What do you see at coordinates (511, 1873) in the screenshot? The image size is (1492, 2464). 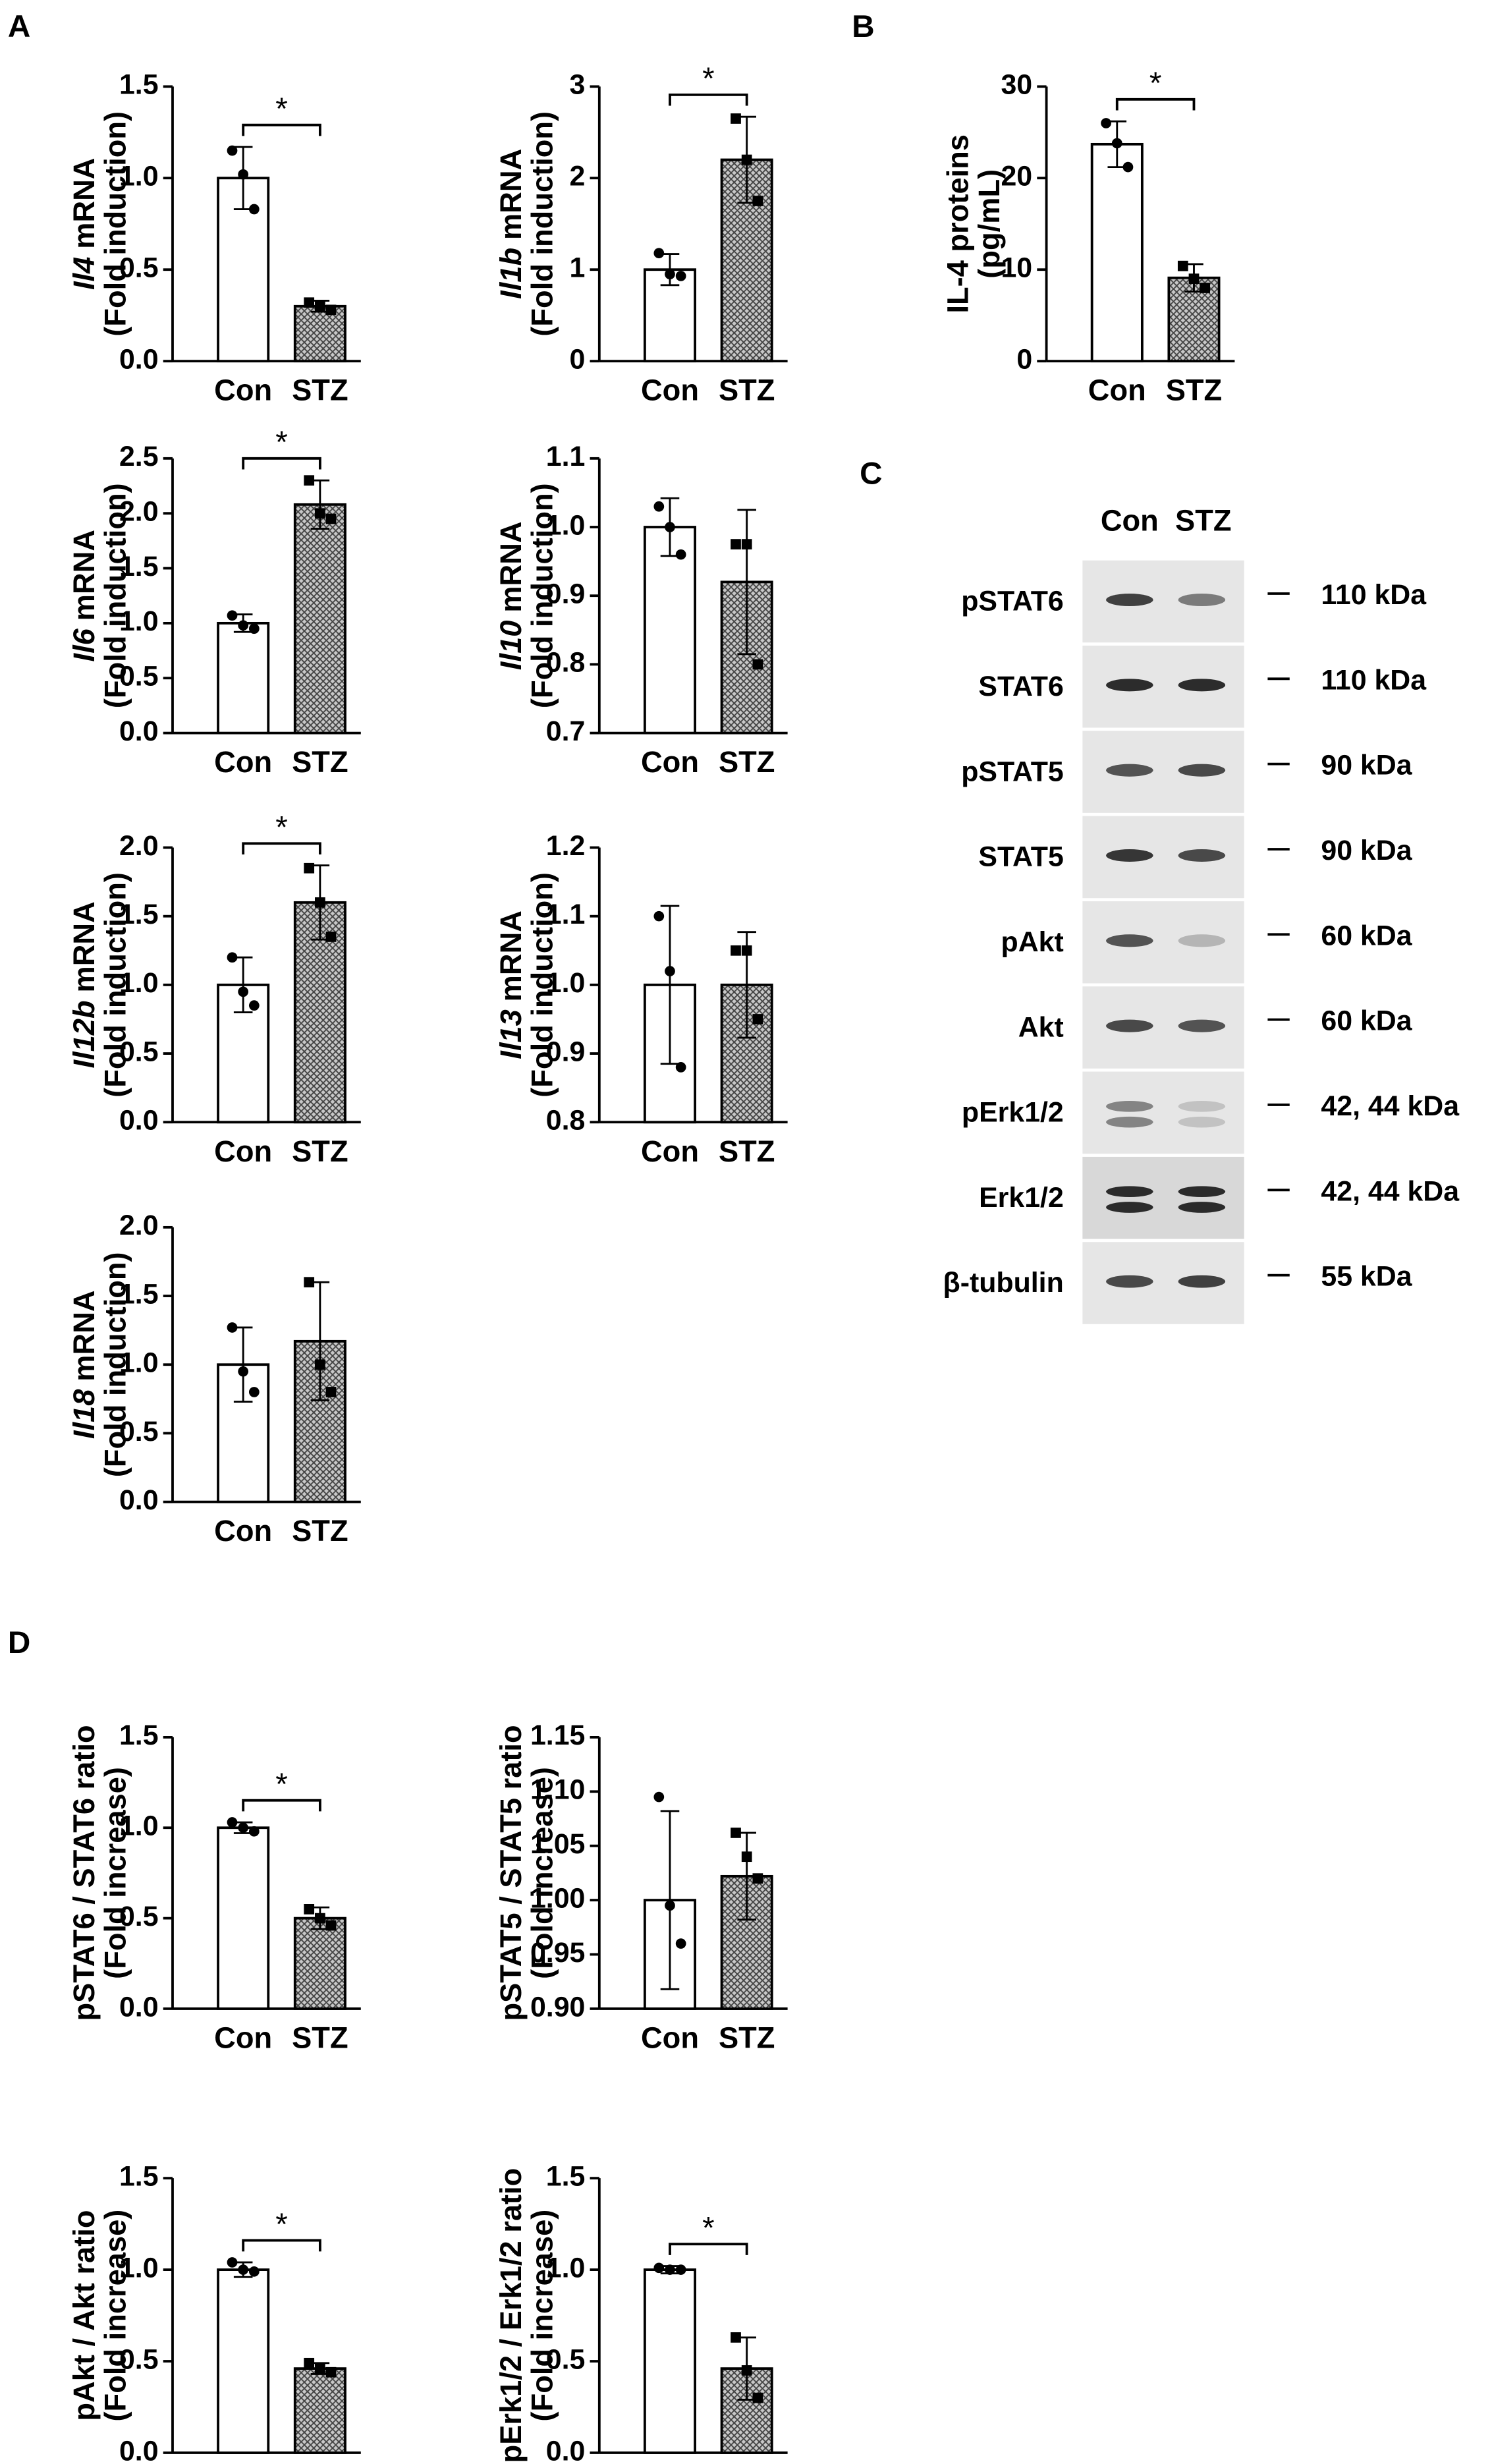 I see `y-axis-label-part: pSTAT5 / STAT5 ratio` at bounding box center [511, 1873].